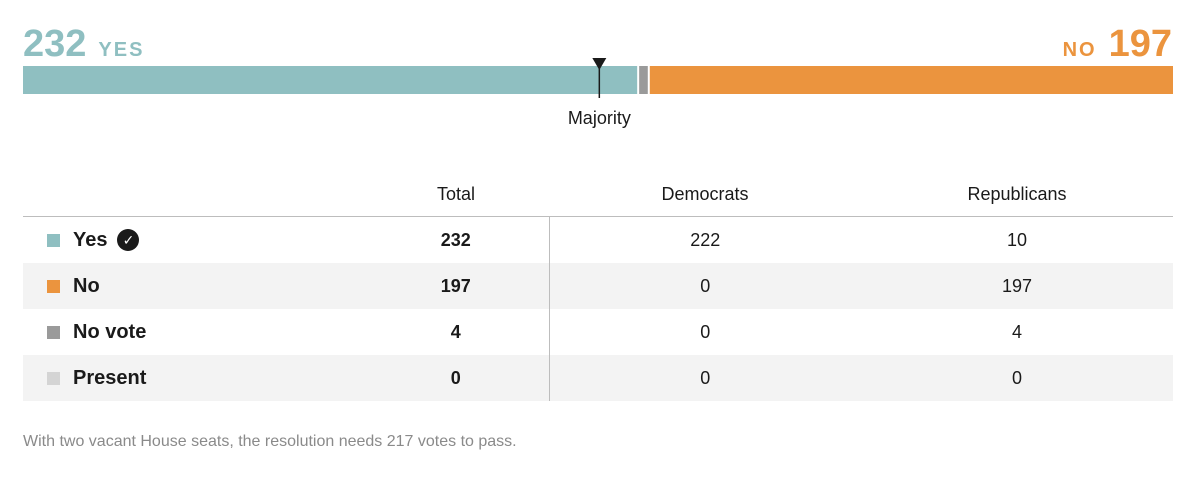 Image resolution: width=1200 pixels, height=480 pixels. What do you see at coordinates (911, 80) in the screenshot?
I see `no-bar-segment` at bounding box center [911, 80].